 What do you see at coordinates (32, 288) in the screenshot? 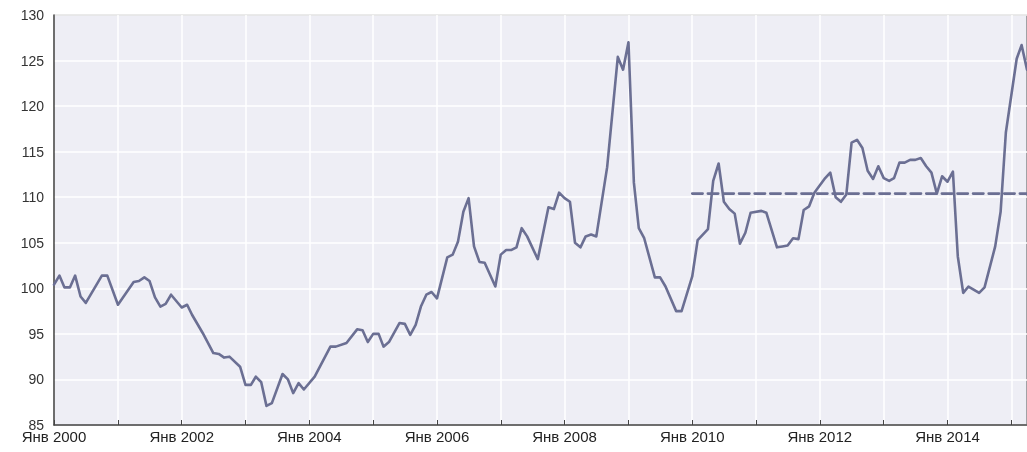
I see `y-tick-label: 100` at bounding box center [32, 288].